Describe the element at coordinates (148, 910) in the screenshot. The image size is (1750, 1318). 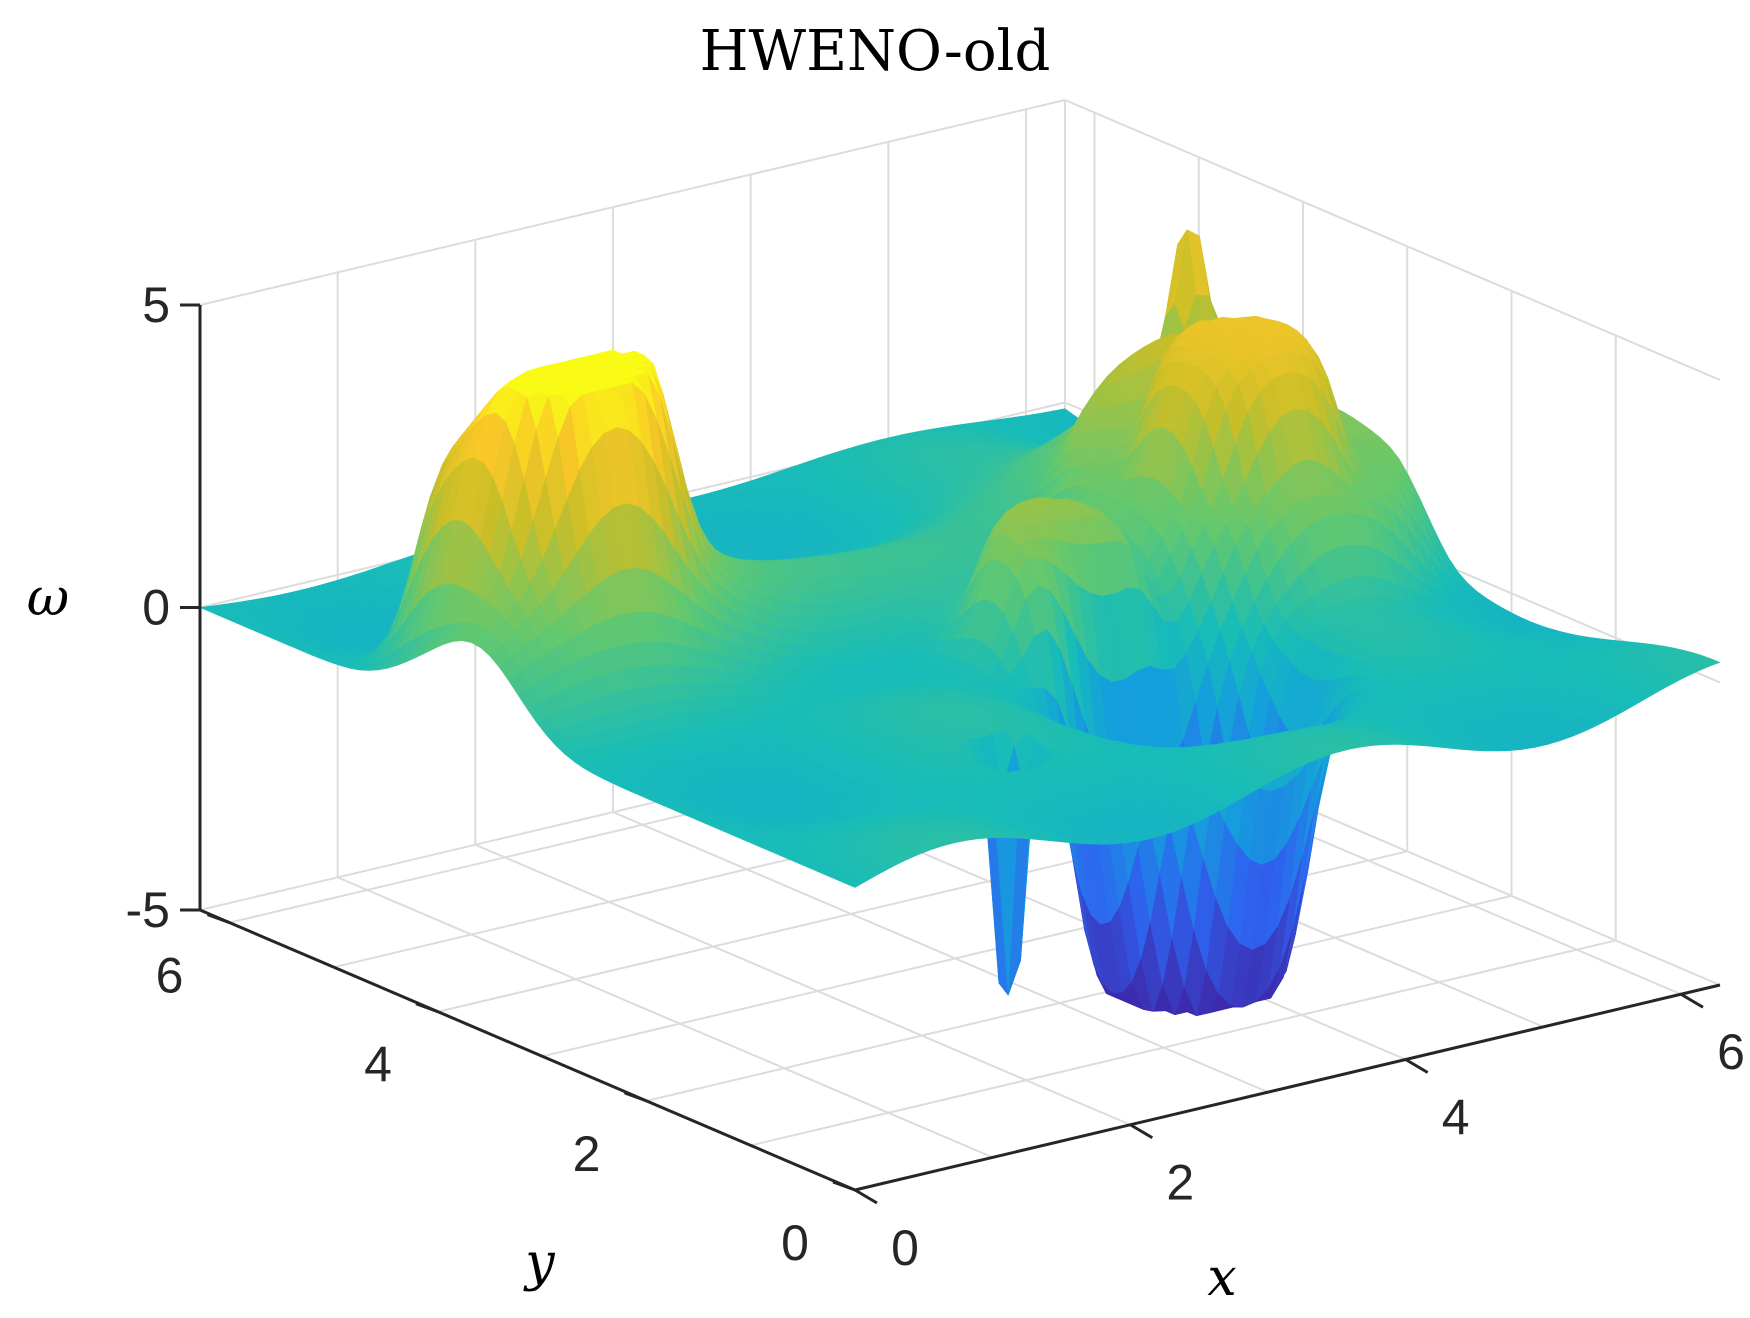
I see `z-tick-label: -5` at that location.